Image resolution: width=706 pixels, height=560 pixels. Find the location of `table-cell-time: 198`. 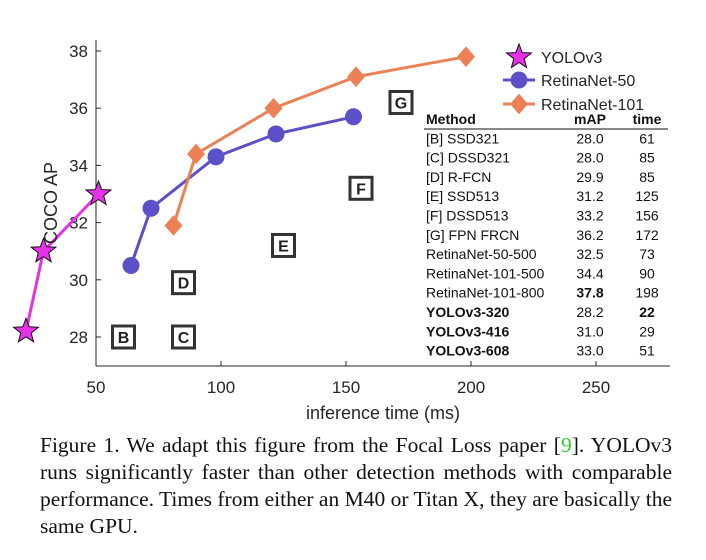

table-cell-time: 198 is located at coordinates (647, 293).